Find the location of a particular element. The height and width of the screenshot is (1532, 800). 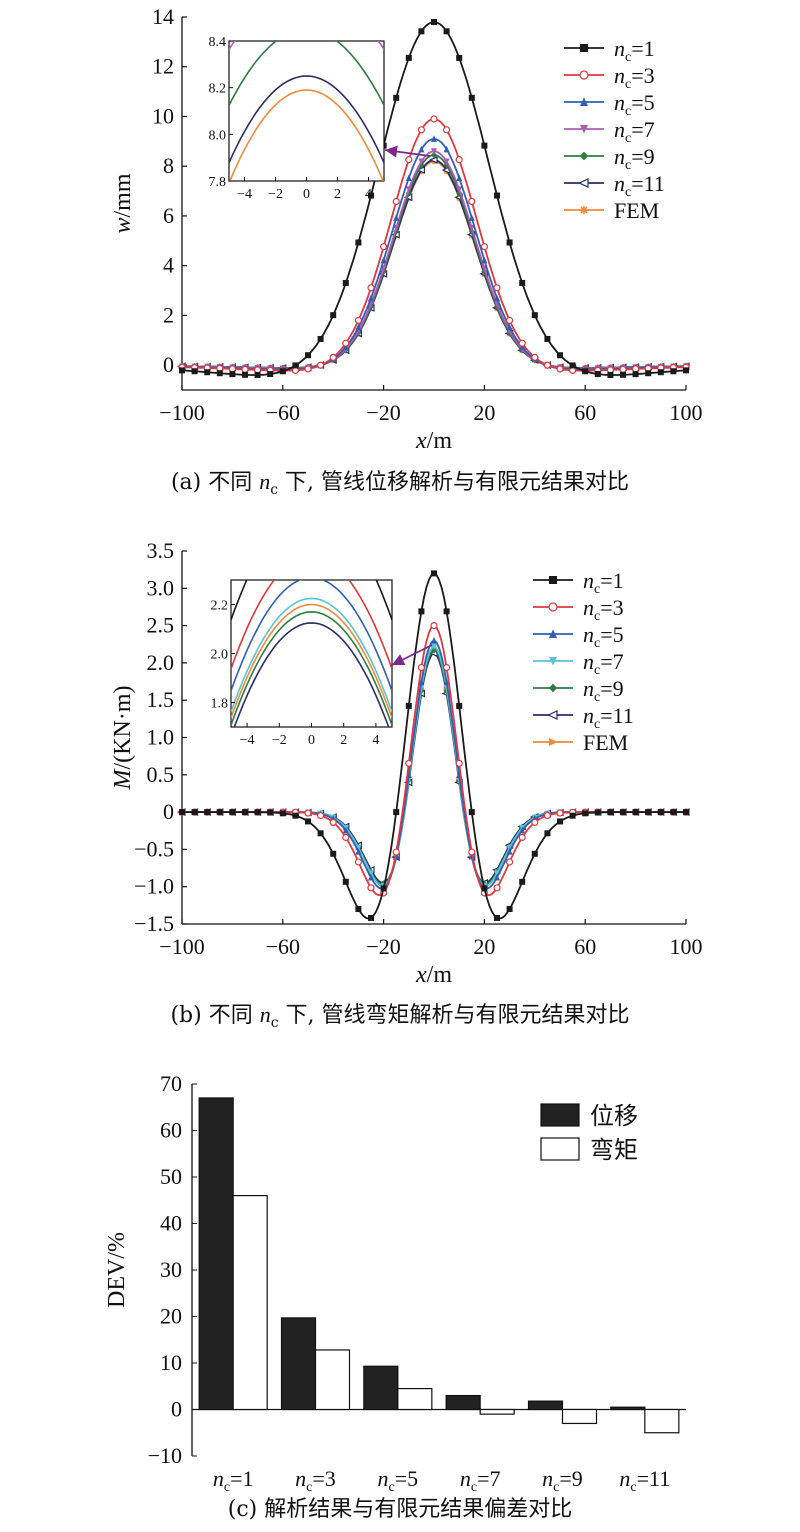

series-line-nc=11 is located at coordinates (434, 264).